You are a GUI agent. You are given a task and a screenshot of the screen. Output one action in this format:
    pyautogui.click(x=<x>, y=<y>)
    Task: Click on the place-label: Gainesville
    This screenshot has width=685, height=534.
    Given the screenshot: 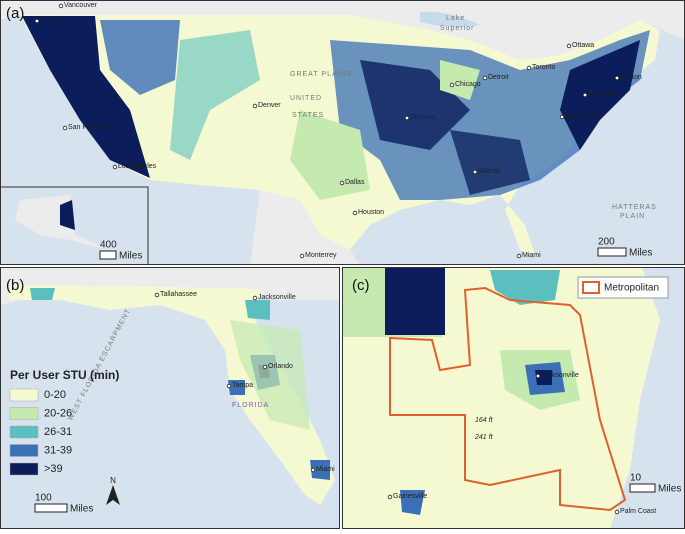 What is the action you would take?
    pyautogui.click(x=410, y=496)
    